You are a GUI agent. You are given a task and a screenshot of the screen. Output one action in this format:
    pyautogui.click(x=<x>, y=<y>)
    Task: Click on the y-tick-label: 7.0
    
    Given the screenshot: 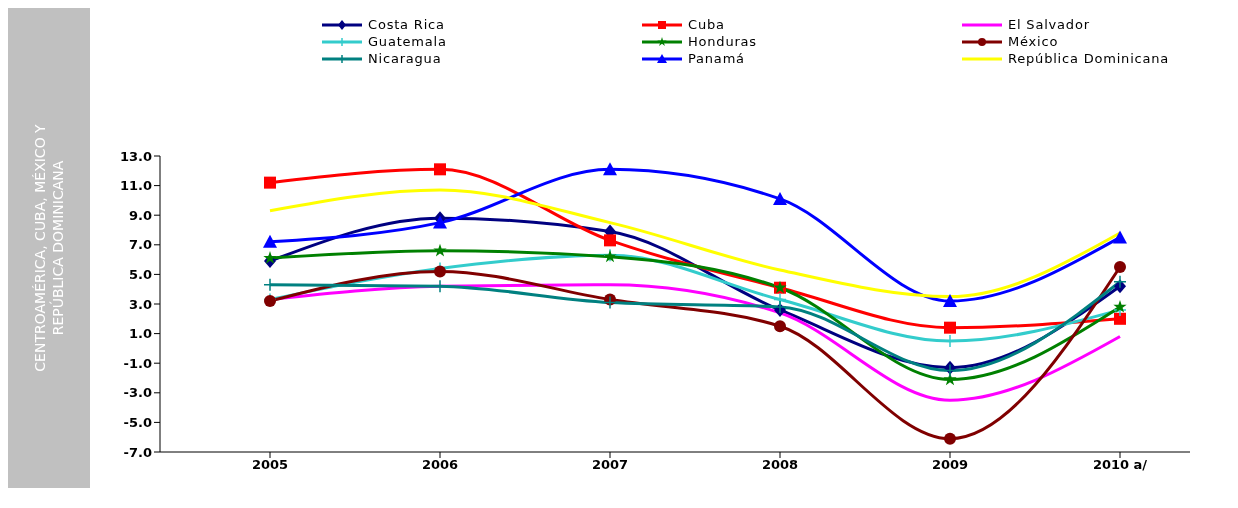 What is the action you would take?
    pyautogui.click(x=140, y=245)
    